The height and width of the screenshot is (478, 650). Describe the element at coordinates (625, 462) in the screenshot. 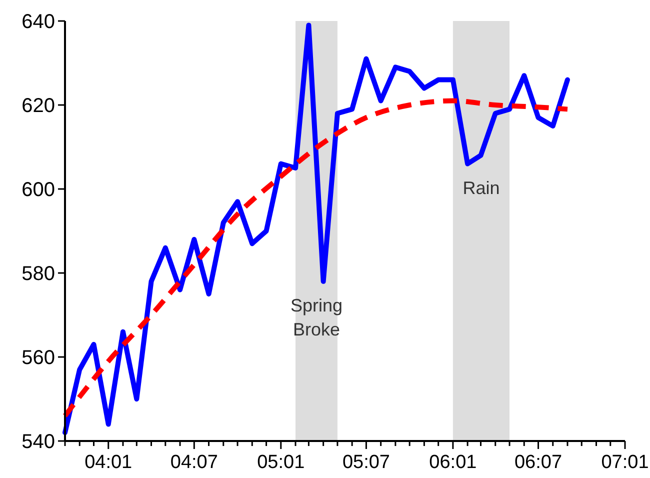

I see `x-tick-label: 07:01` at that location.